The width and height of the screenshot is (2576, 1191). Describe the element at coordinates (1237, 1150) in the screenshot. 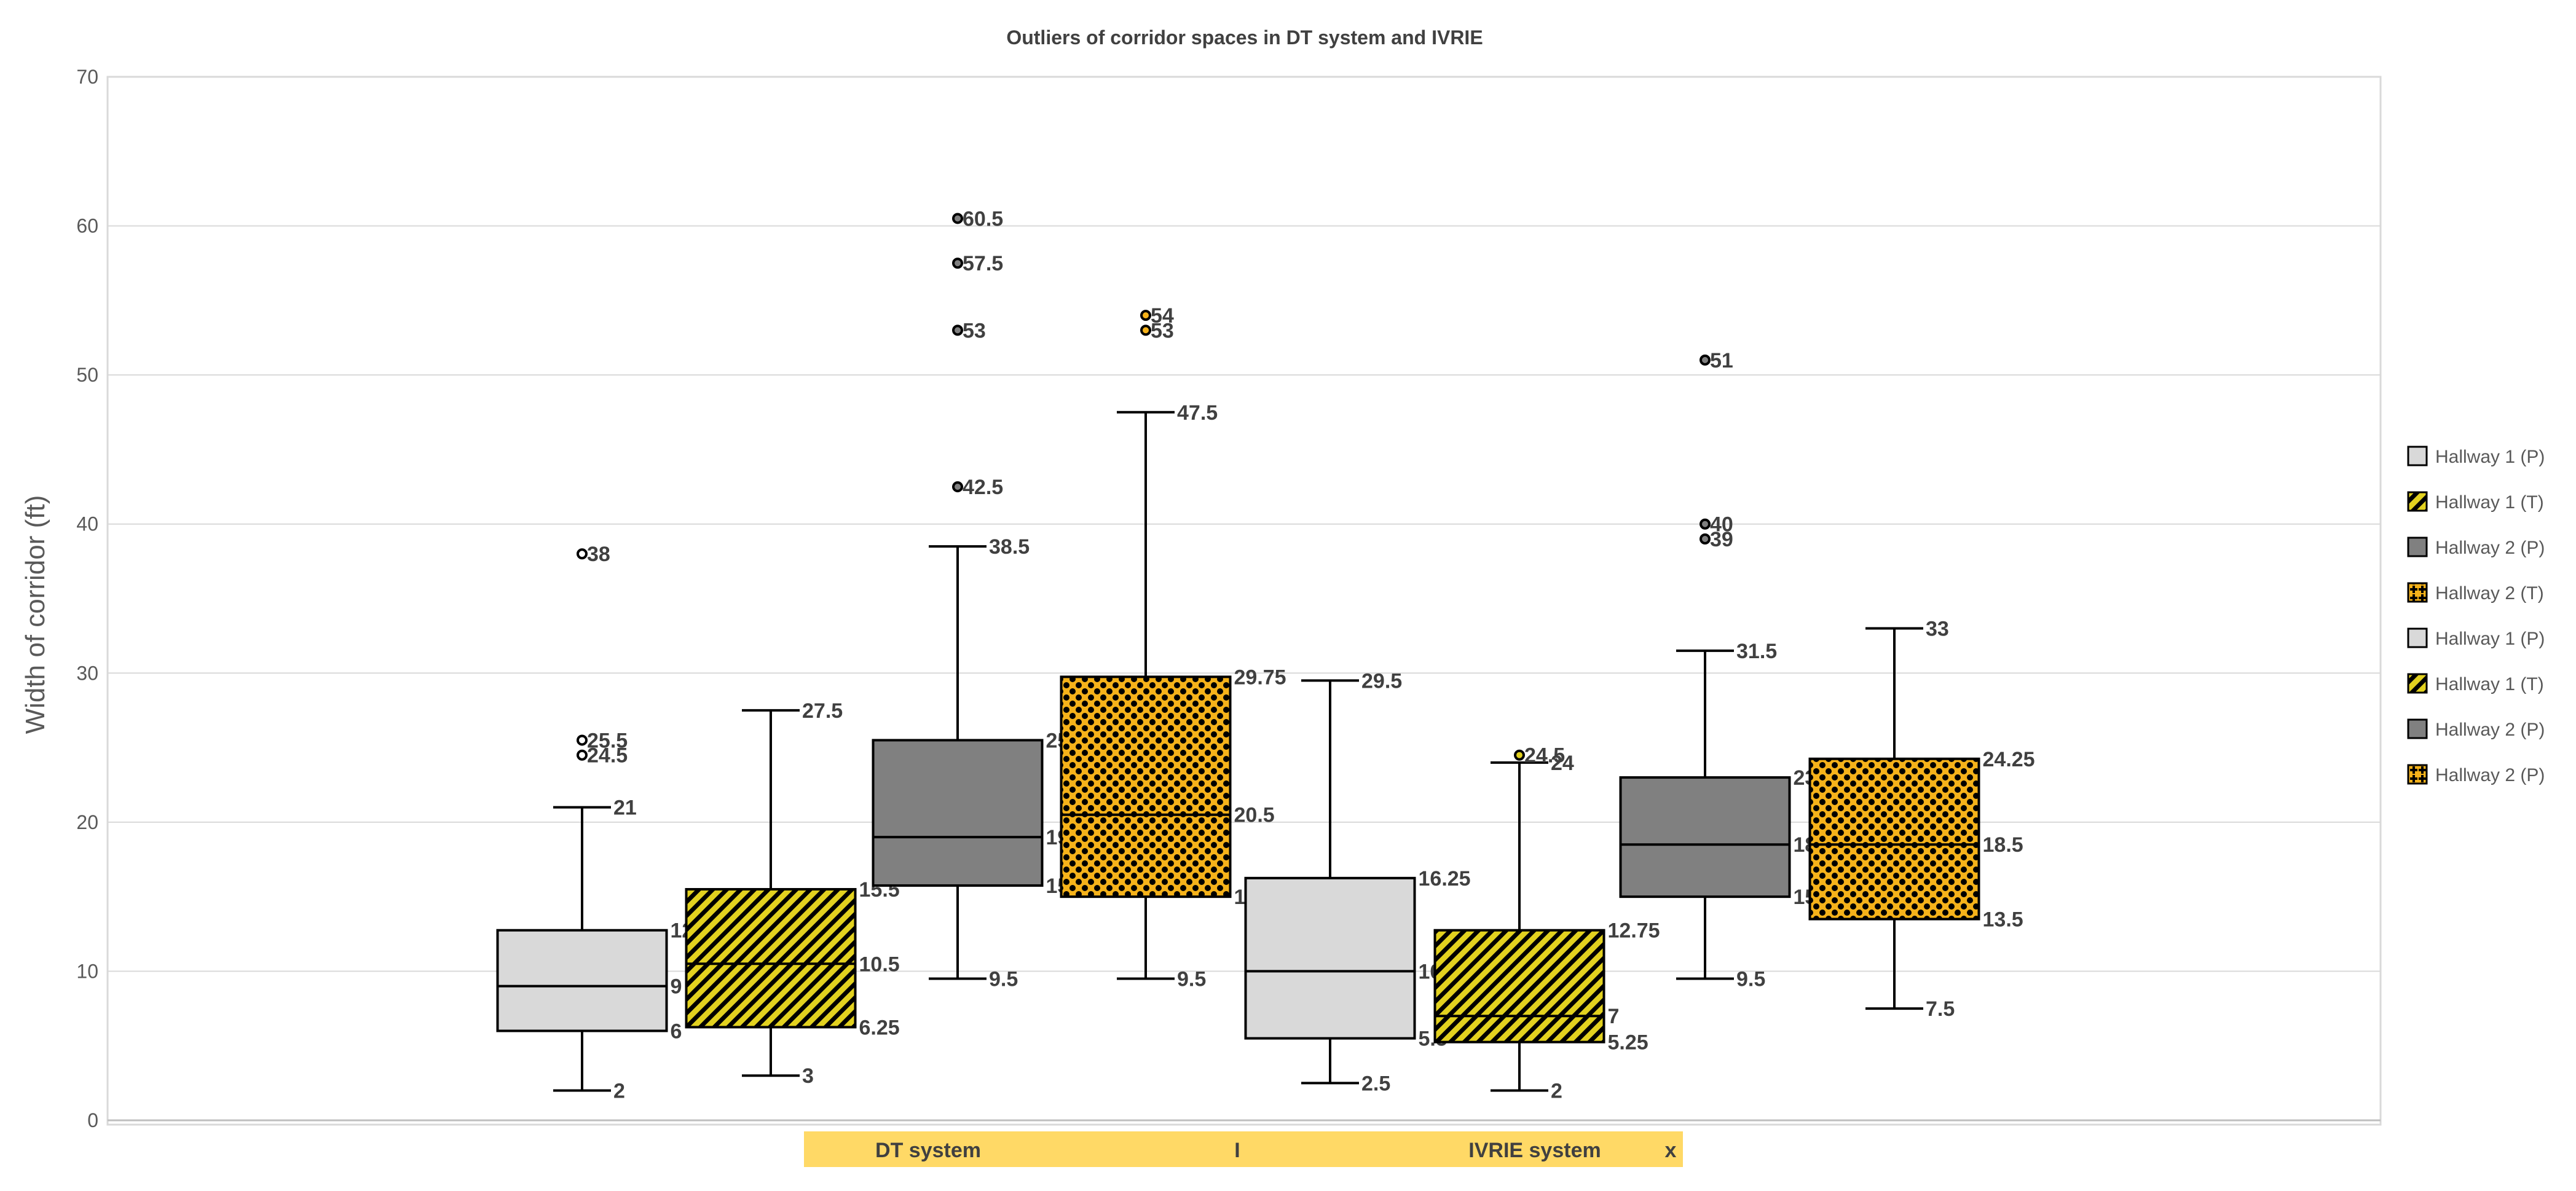

I see `category-divider: I` at that location.